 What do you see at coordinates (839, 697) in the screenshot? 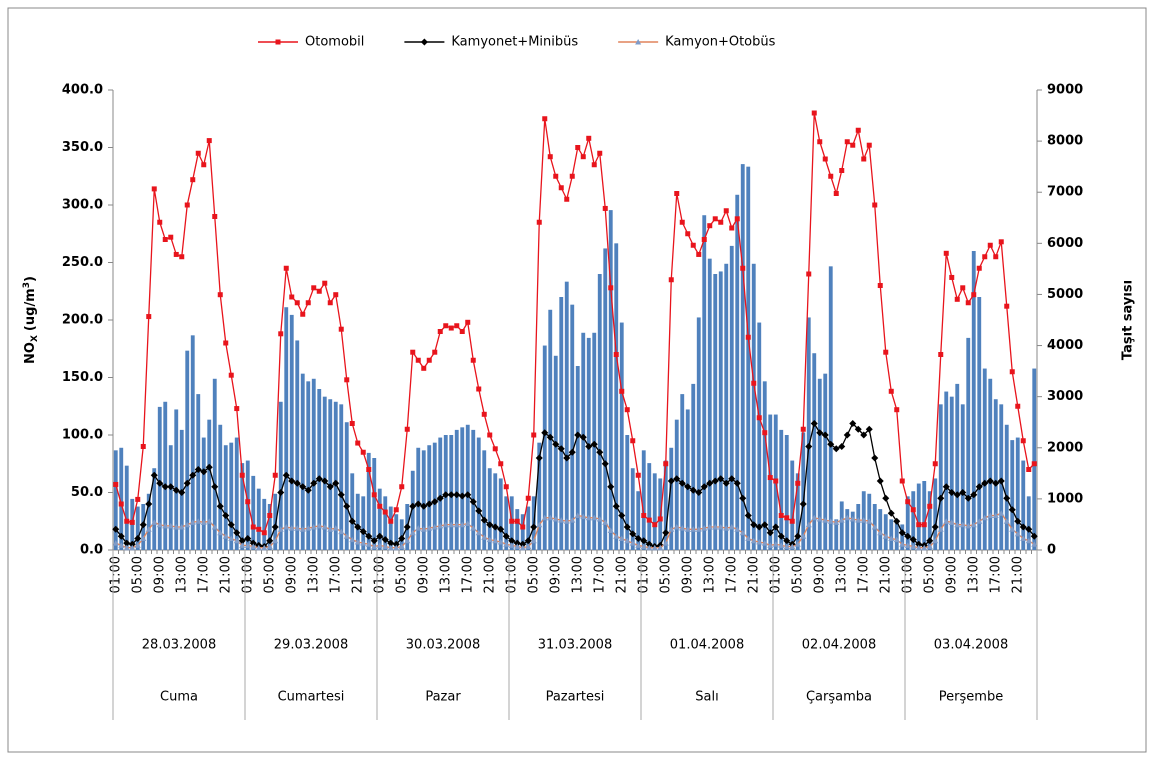
I see `group-day: Çarşamba` at bounding box center [839, 697].